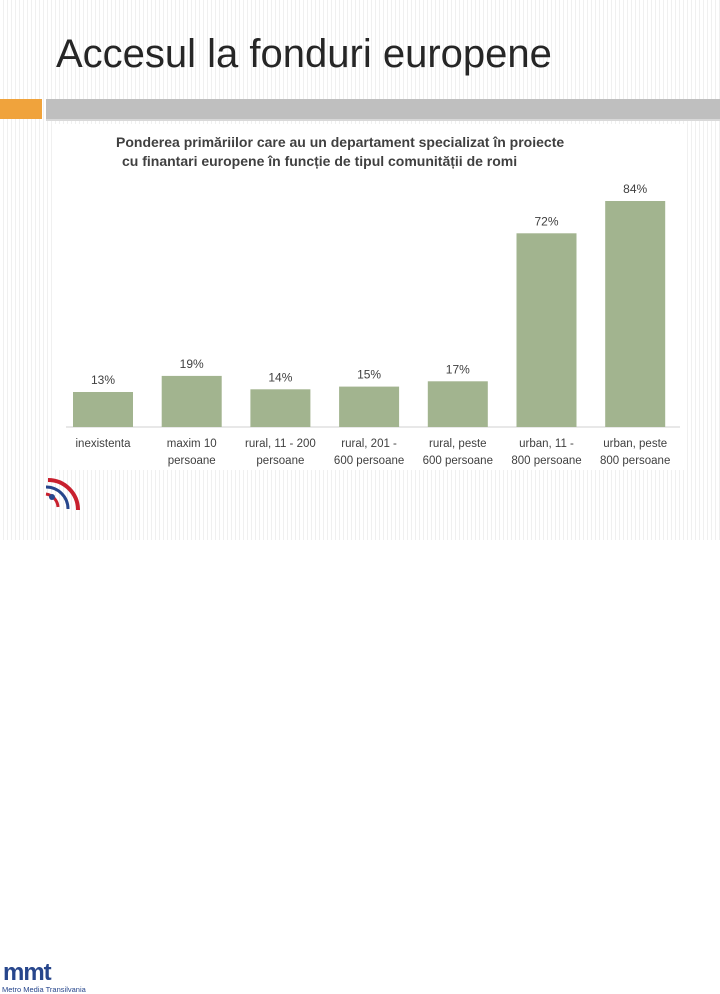 Image resolution: width=720 pixels, height=994 pixels. What do you see at coordinates (62, 494) in the screenshot?
I see `logo-arcs-icon` at bounding box center [62, 494].